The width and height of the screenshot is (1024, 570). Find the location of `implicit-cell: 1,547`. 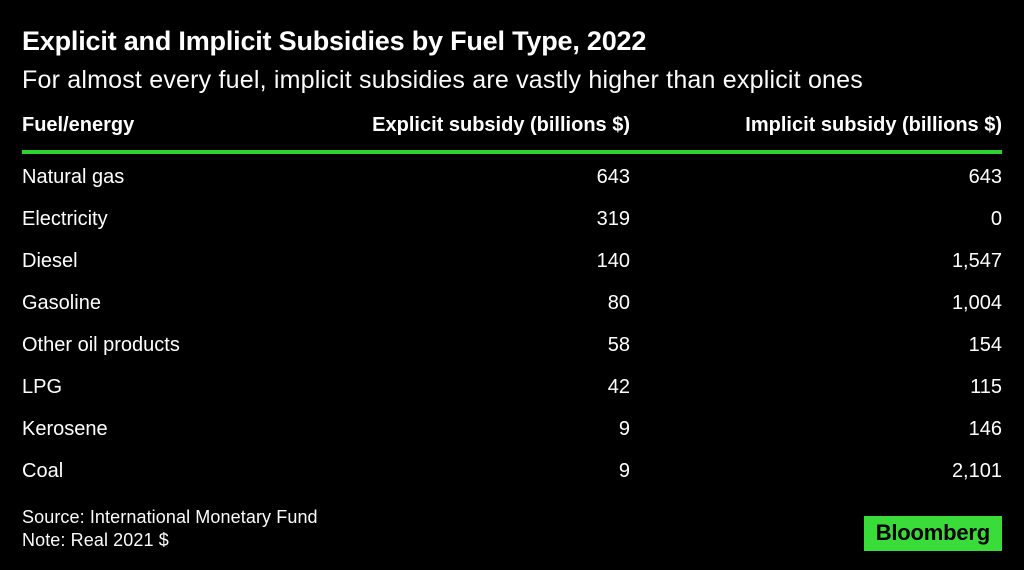

implicit-cell: 1,547 is located at coordinates (976, 261).